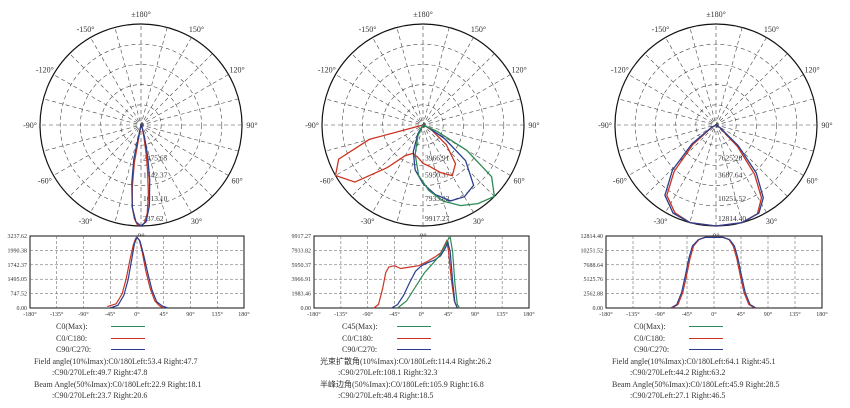 This screenshot has width=850, height=408. I want to click on angle-note: :C90/270Left:23.7 Right:20.6, so click(100, 395).